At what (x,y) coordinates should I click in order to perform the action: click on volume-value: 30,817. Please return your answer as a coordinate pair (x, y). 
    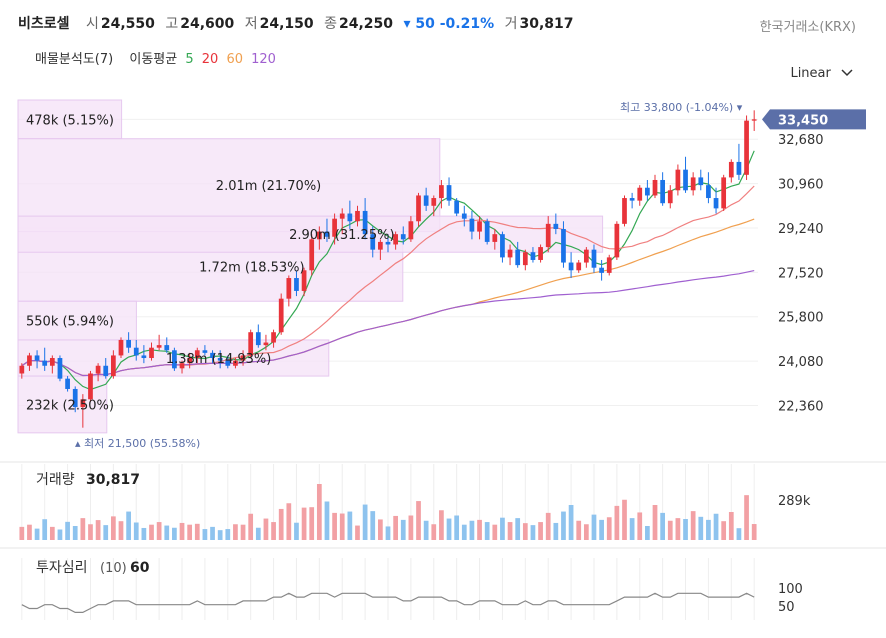
    Looking at the image, I should click on (546, 24).